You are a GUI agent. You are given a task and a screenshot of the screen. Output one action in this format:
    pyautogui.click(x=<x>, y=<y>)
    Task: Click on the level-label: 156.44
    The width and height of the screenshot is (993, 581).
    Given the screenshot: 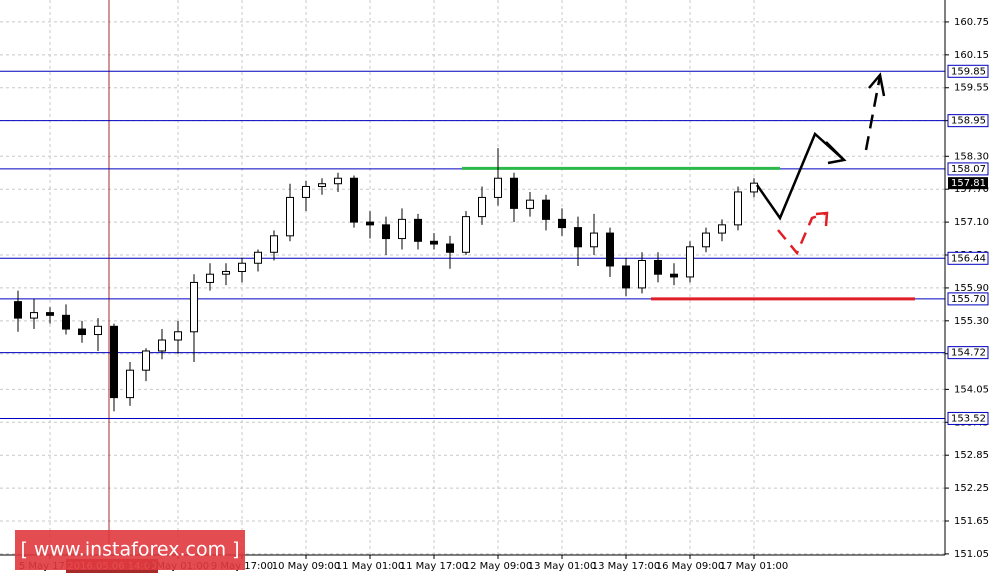 What is the action you would take?
    pyautogui.click(x=968, y=258)
    